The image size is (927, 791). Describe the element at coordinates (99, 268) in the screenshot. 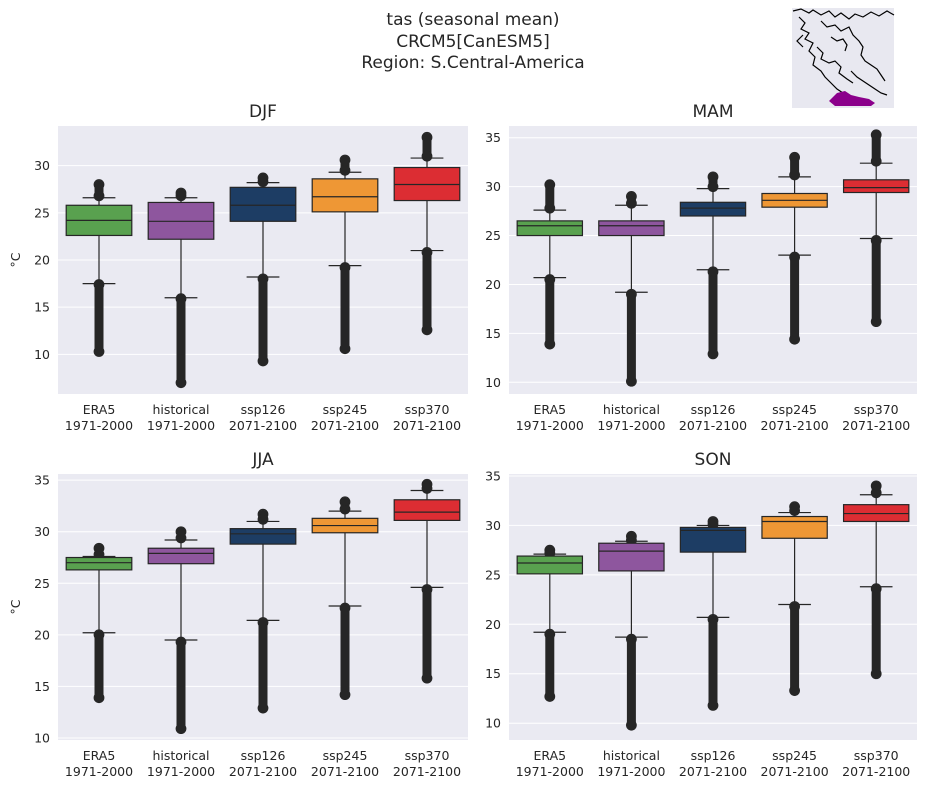

I see `box-ERA5` at that location.